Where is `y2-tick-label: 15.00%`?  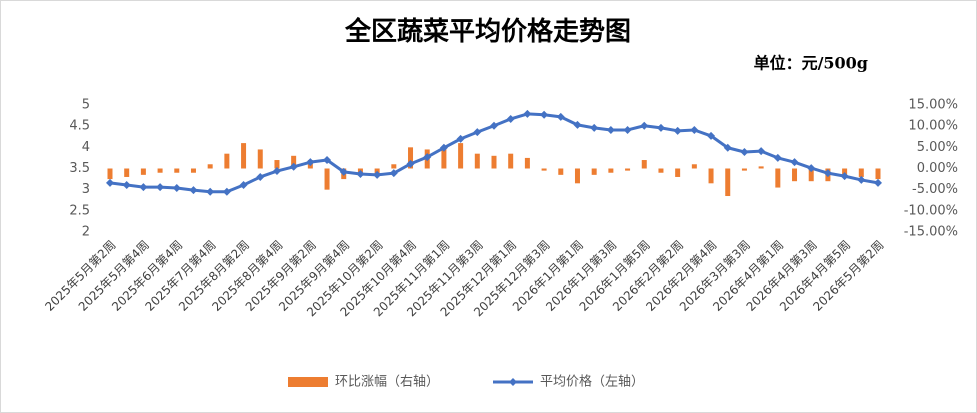
y2-tick-label: 15.00% is located at coordinates (933, 105).